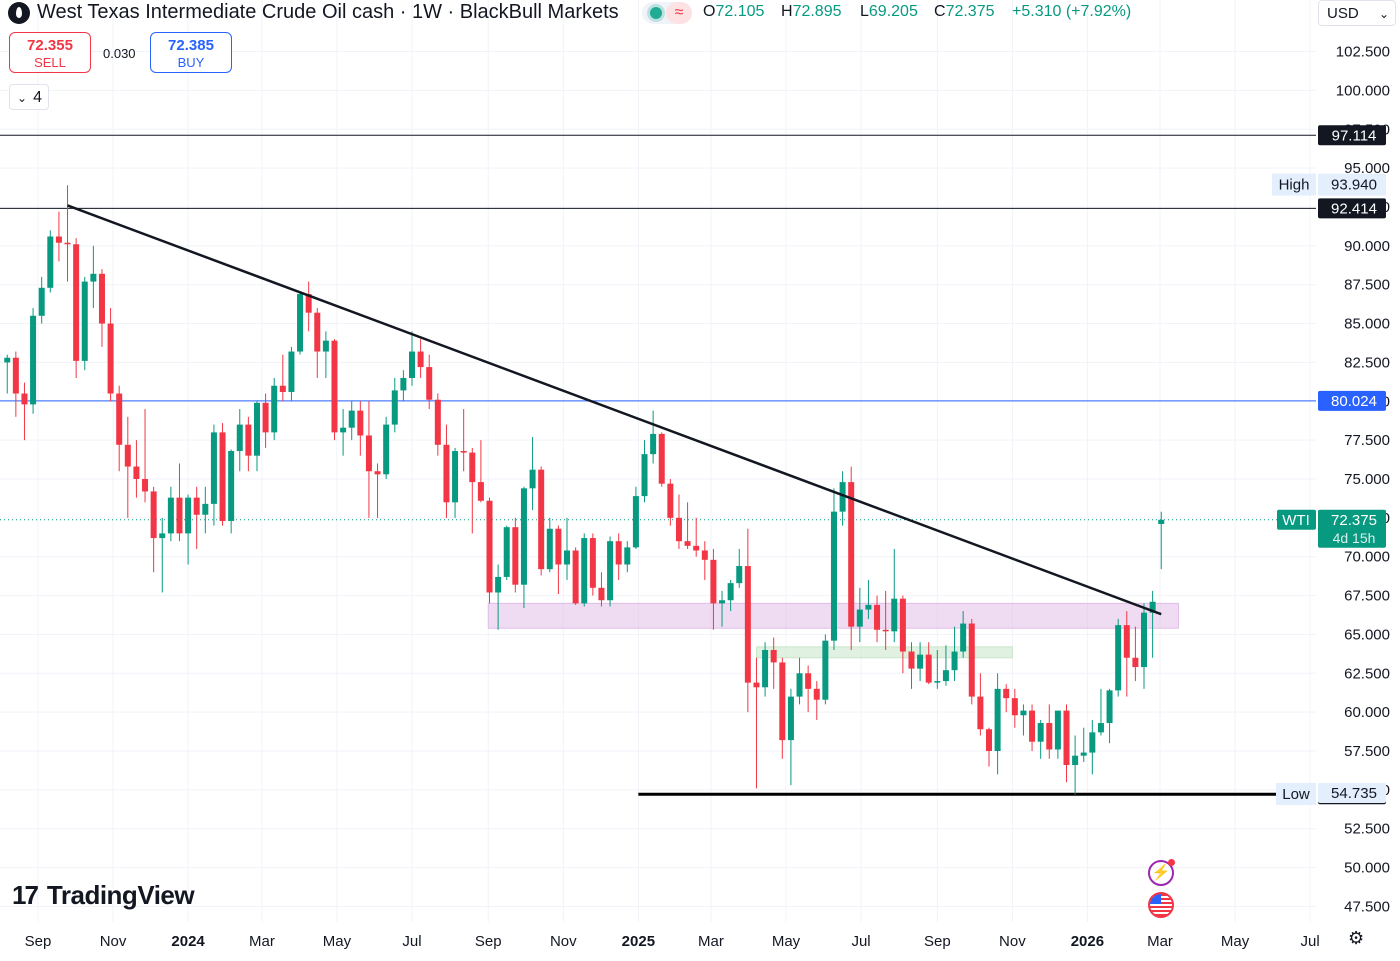 The image size is (1400, 961). Describe the element at coordinates (1352, 528) in the screenshot. I see `last-price-badge-bg` at that location.